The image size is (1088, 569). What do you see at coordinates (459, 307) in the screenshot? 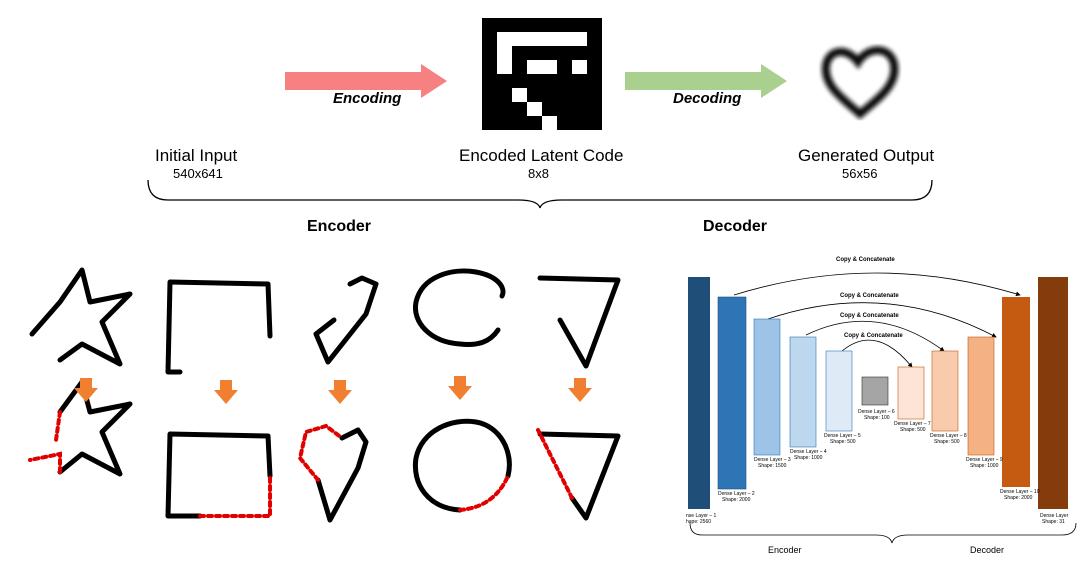
I see `circle-incomplete-shape` at bounding box center [459, 307].